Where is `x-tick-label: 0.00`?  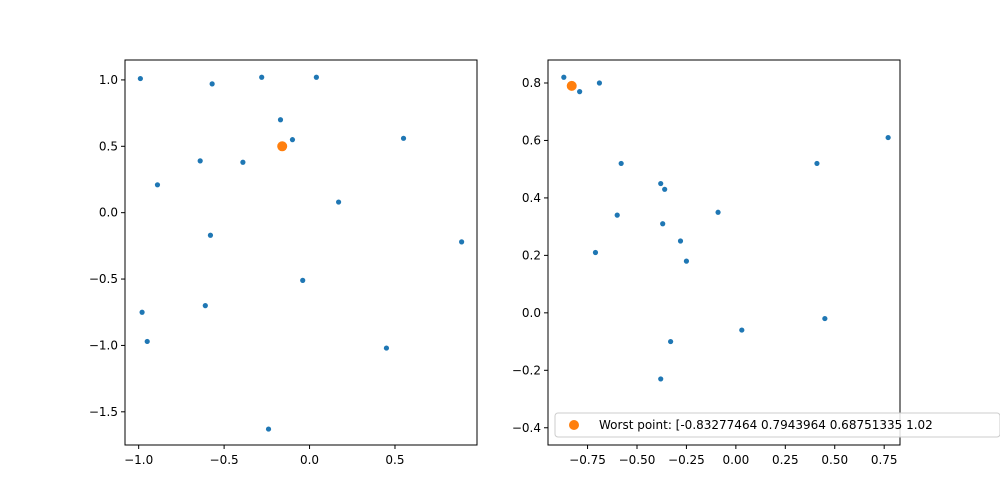
x-tick-label: 0.00 is located at coordinates (736, 460).